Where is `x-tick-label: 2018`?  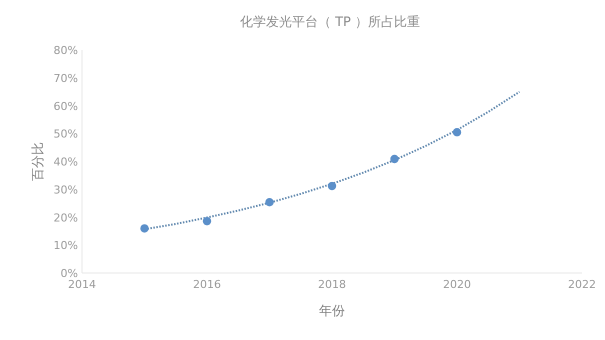 x-tick-label: 2018 is located at coordinates (332, 284).